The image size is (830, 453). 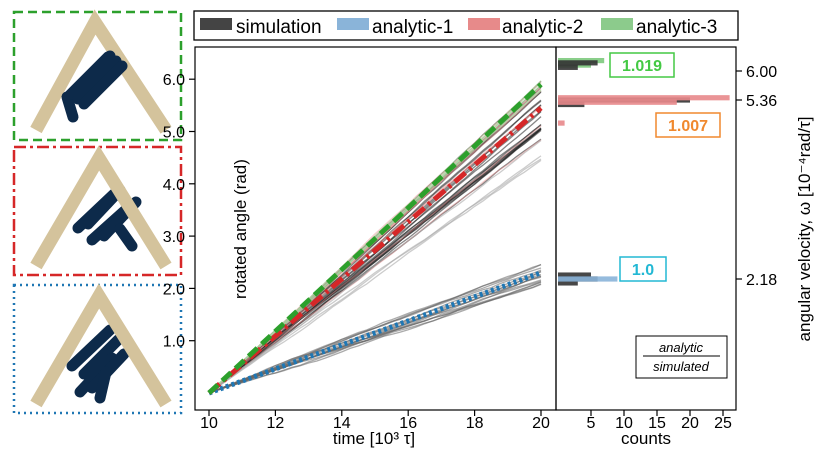 What do you see at coordinates (646, 438) in the screenshot?
I see `histogram-x-label: counts` at bounding box center [646, 438].